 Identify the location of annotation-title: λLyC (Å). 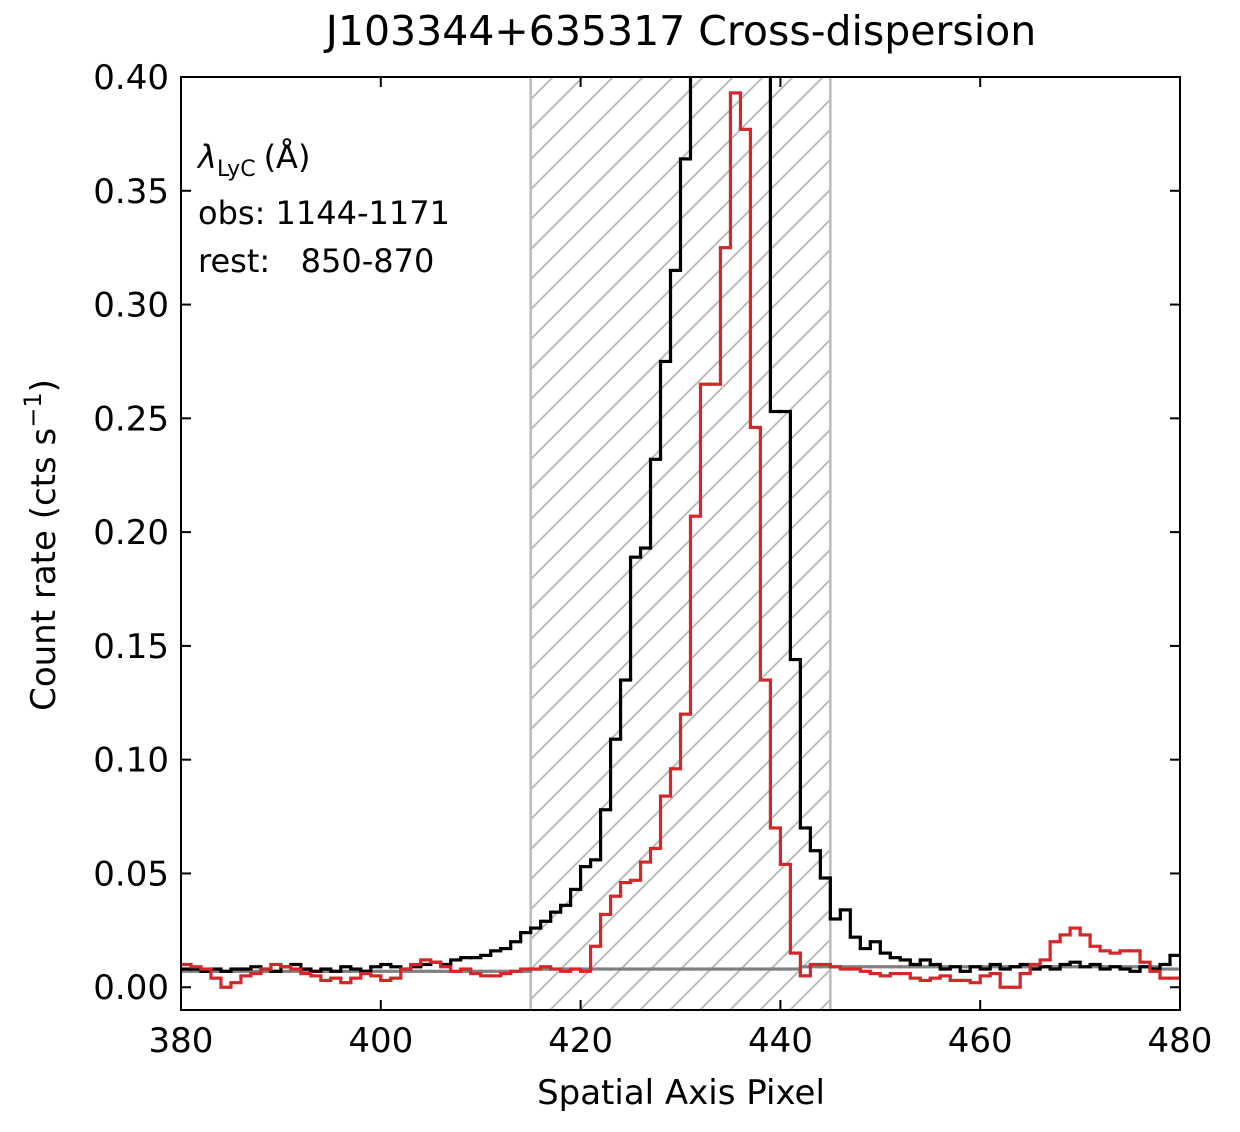
(253, 160).